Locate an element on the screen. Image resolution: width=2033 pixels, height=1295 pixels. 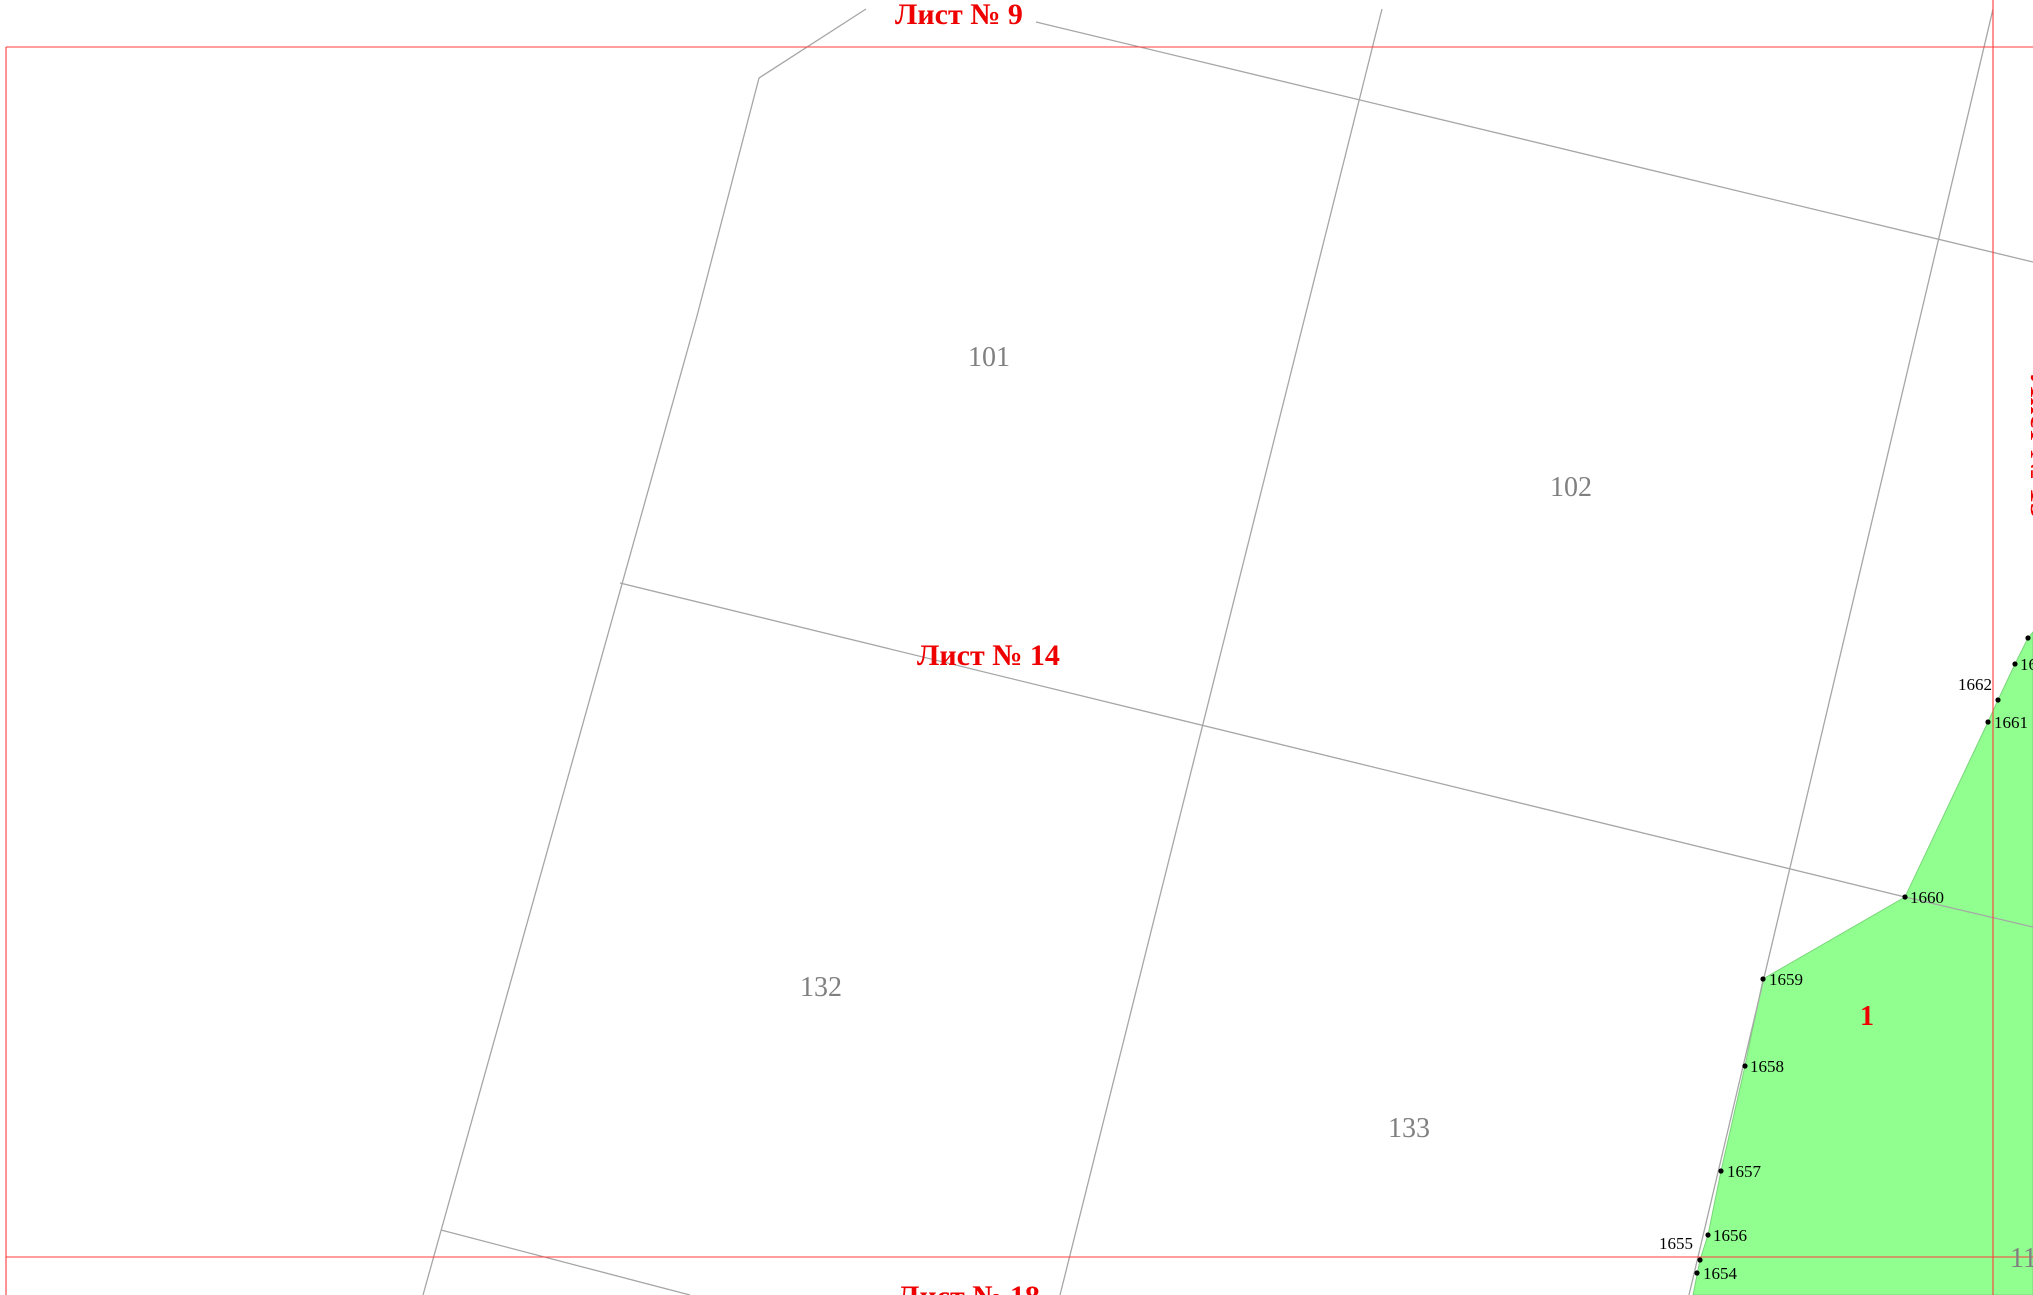
parcel-label-102: 102 is located at coordinates (1571, 487).